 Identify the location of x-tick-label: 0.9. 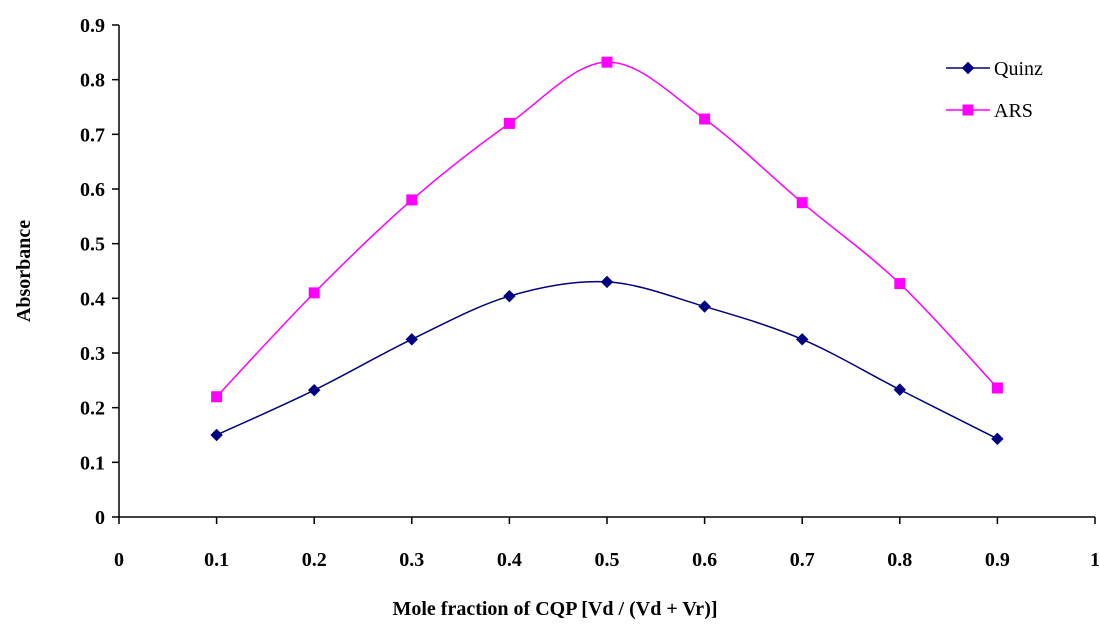
(997, 560).